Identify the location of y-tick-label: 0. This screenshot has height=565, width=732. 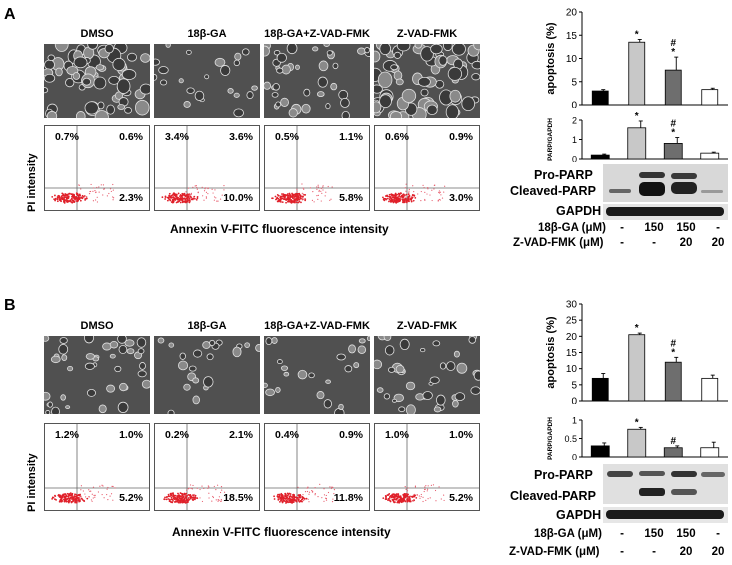
(574, 457).